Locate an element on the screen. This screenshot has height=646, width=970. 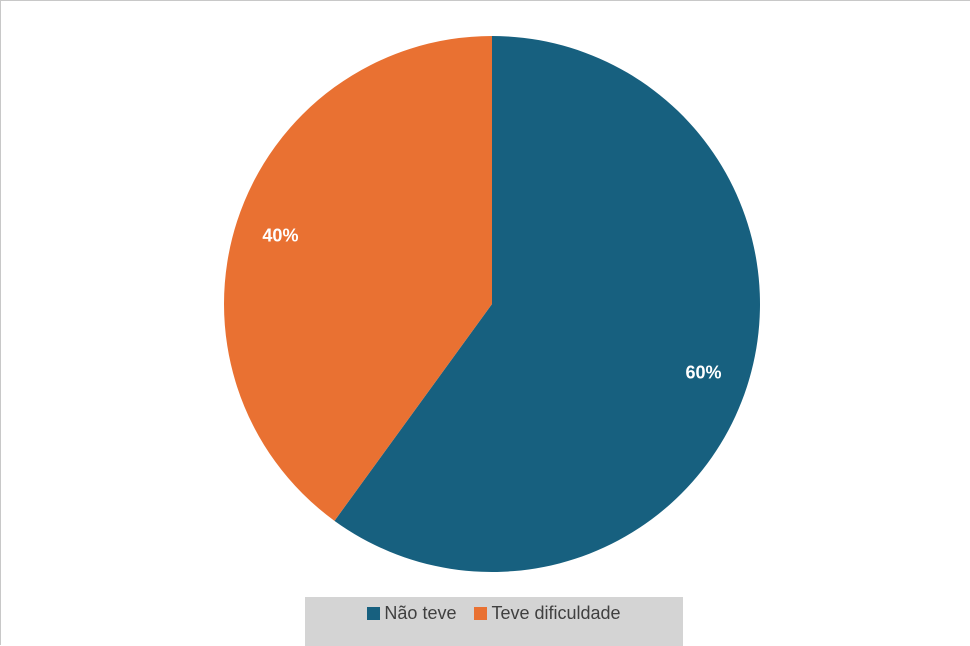
legend-row: Não teve Teve dificuldade is located at coordinates (494, 613).